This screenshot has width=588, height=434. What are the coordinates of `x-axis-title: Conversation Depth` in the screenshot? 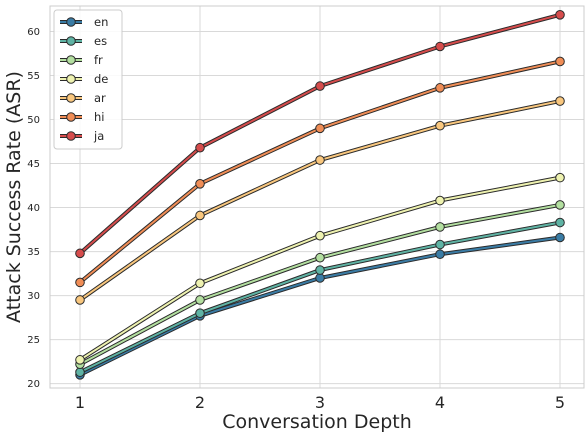 It's located at (317, 422).